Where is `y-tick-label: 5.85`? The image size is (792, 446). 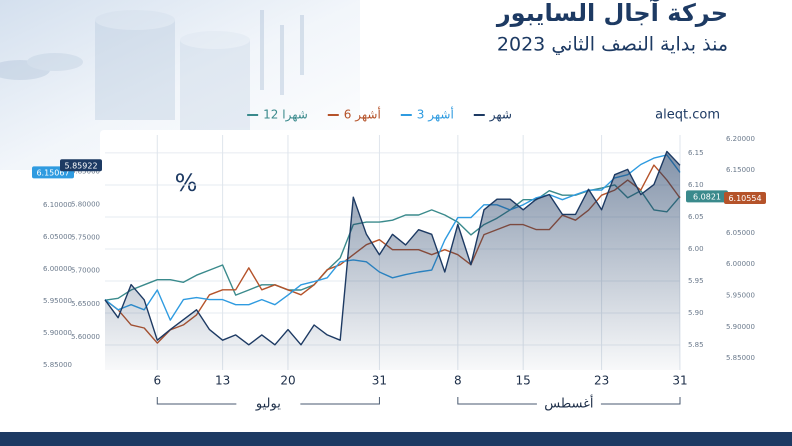 y-tick-label: 5.85 is located at coordinates (696, 345).